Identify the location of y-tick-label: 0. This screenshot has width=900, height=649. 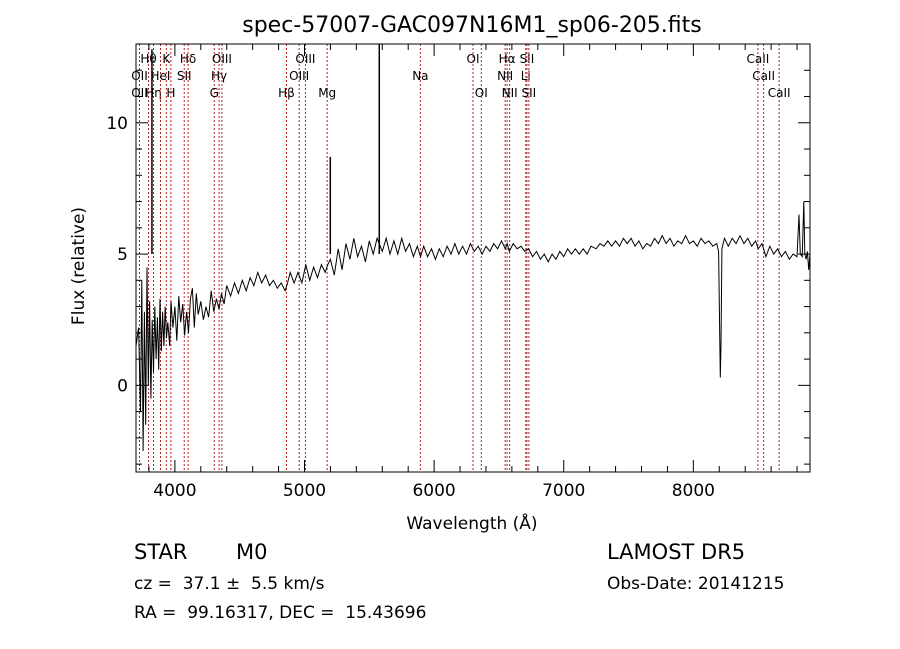
(122, 386).